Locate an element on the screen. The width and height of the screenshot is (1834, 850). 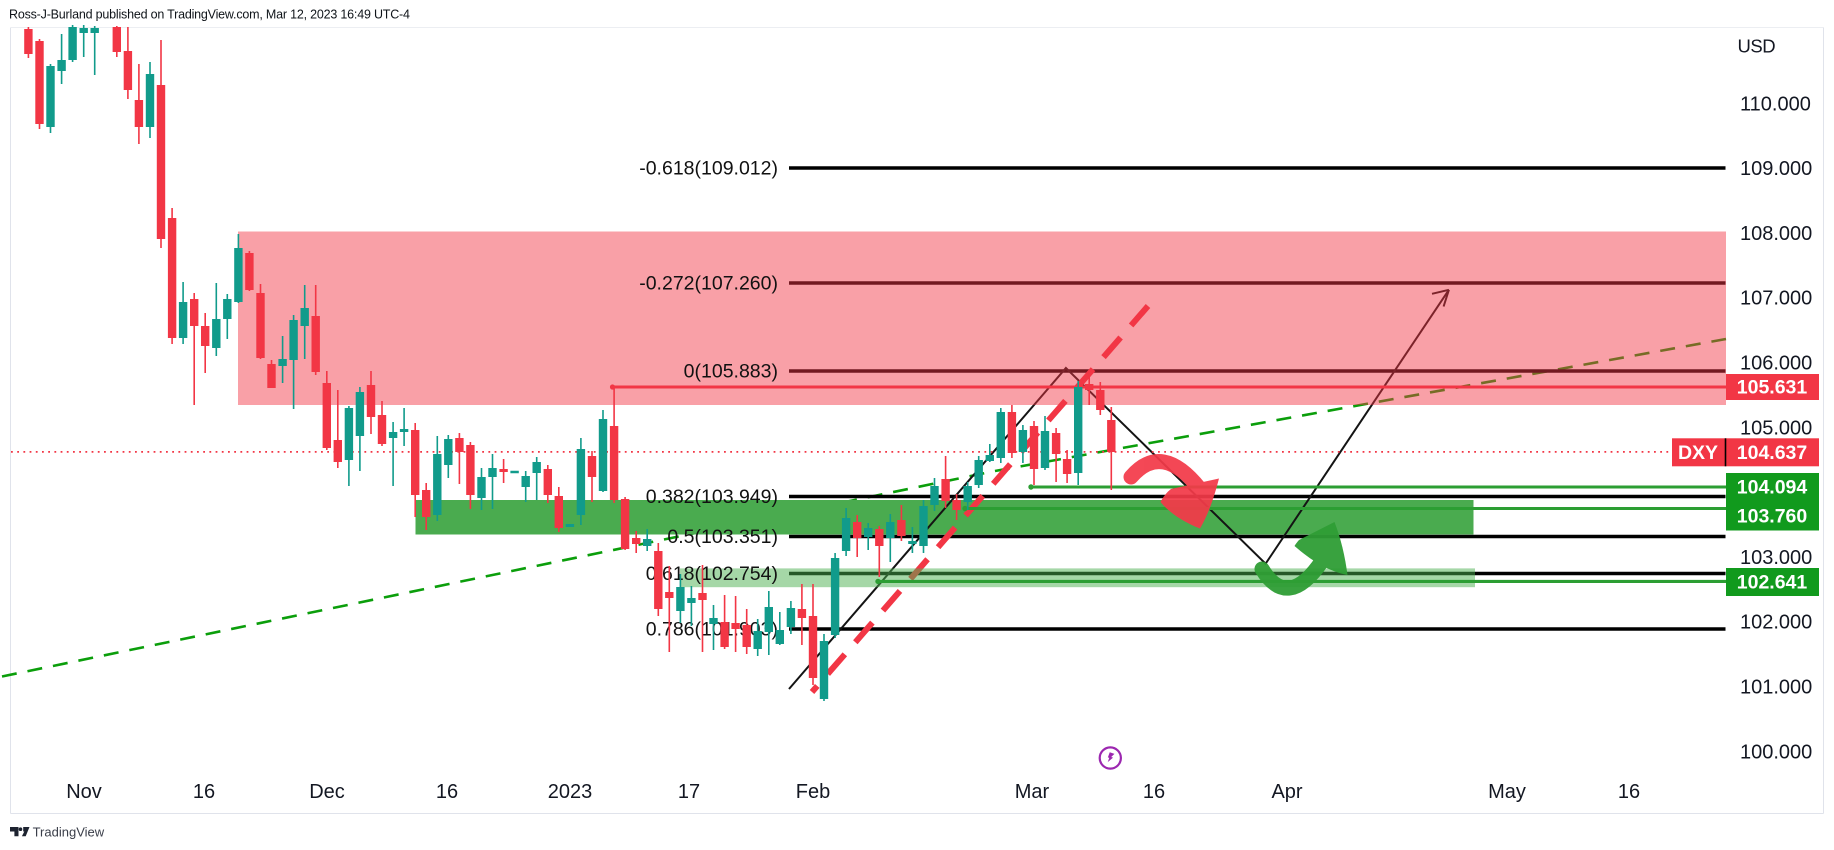
svg-text: 100.000 is located at coordinates (1776, 752).